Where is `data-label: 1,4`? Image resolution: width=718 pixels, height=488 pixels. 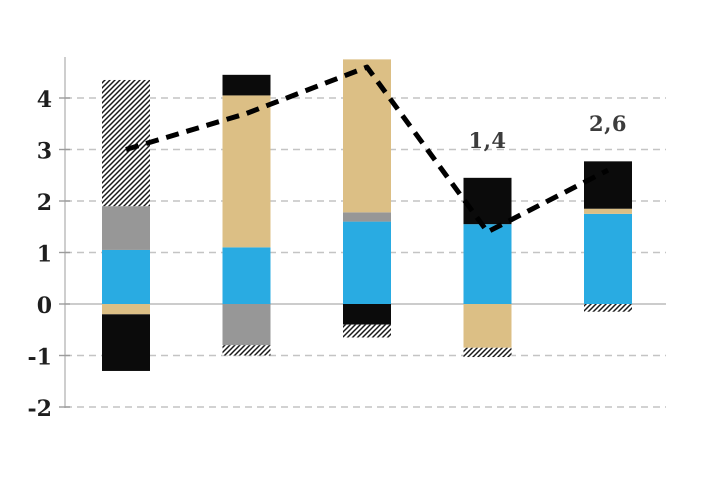
data-label: 1,4 is located at coordinates (487, 140).